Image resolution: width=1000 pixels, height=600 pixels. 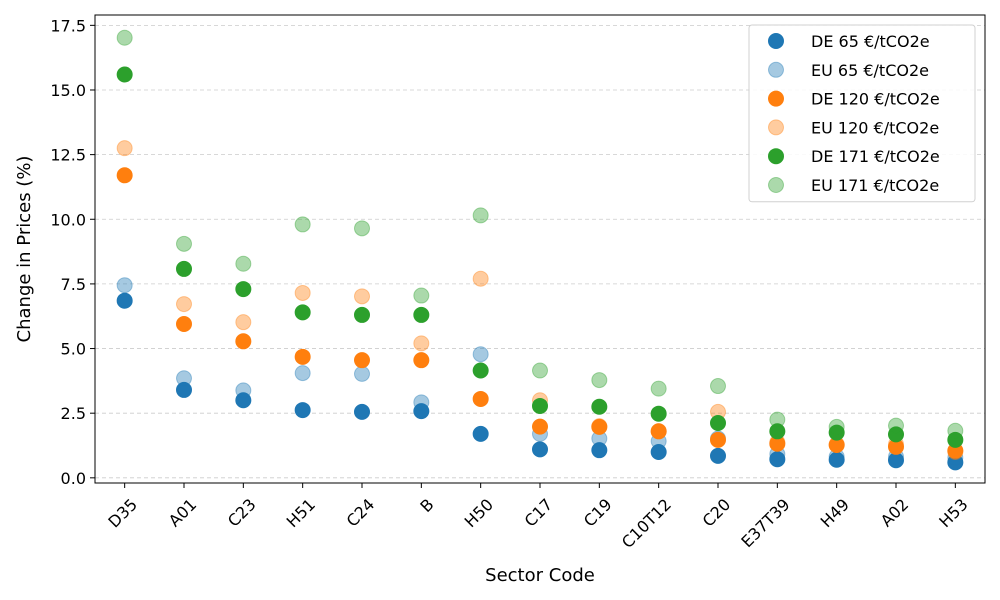 What do you see at coordinates (953, 513) in the screenshot?
I see `x-tick-label: H53` at bounding box center [953, 513].